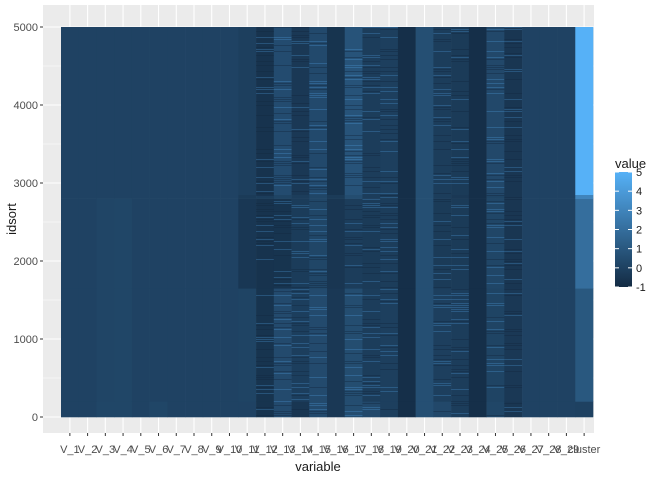 The width and height of the screenshot is (672, 480). What do you see at coordinates (513, 450) in the screenshot?
I see `x-tick-label: V_26` at bounding box center [513, 450].